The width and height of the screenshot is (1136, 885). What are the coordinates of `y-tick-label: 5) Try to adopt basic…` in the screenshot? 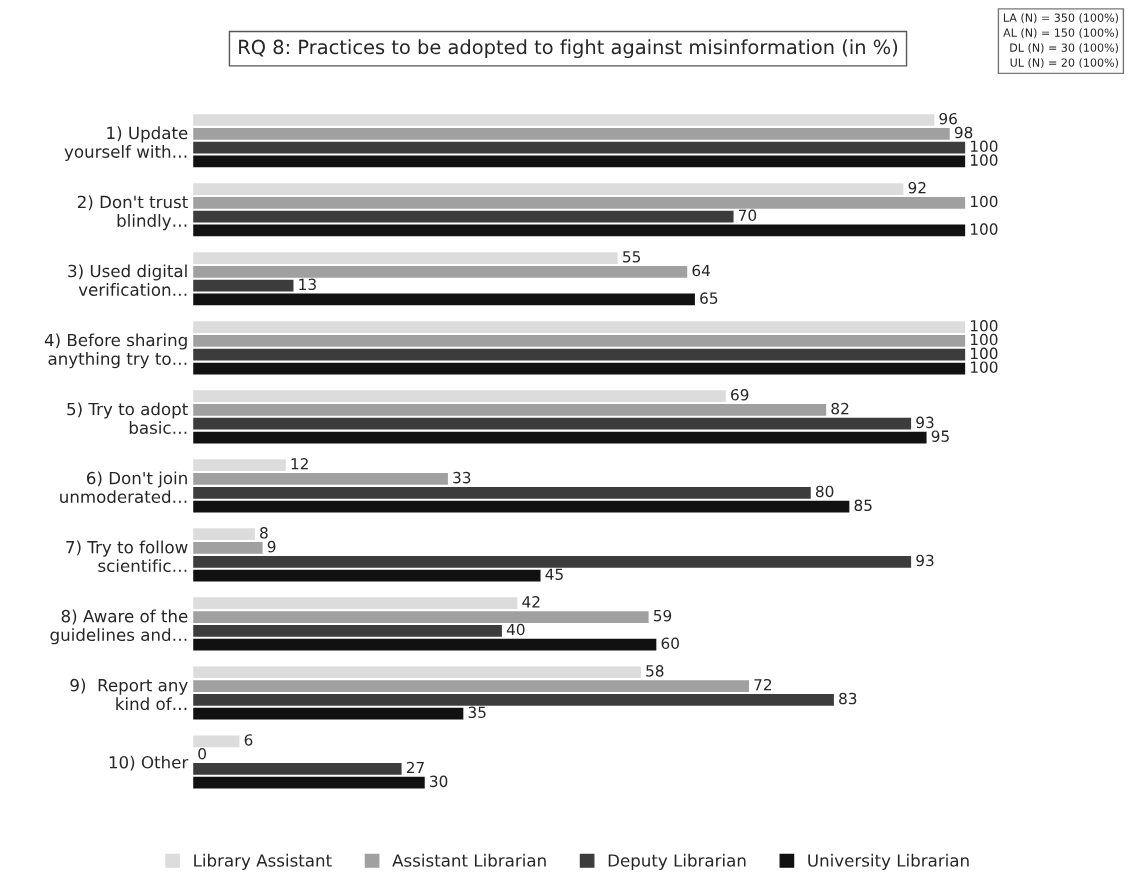 It's located at (127, 418).